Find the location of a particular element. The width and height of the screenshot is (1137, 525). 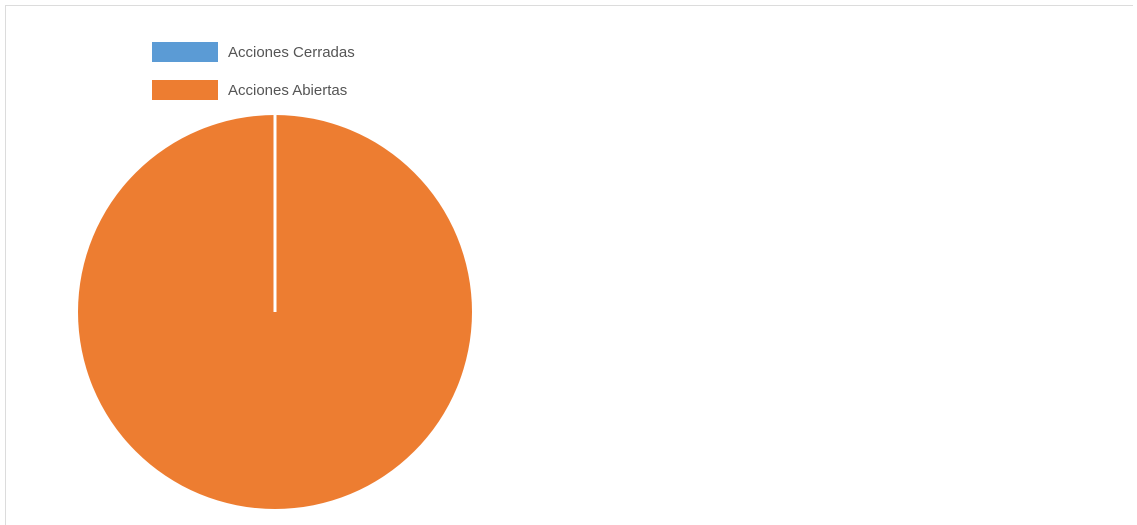

legend-item-acciones-abiertas: Acciones Abiertas is located at coordinates (253, 90).